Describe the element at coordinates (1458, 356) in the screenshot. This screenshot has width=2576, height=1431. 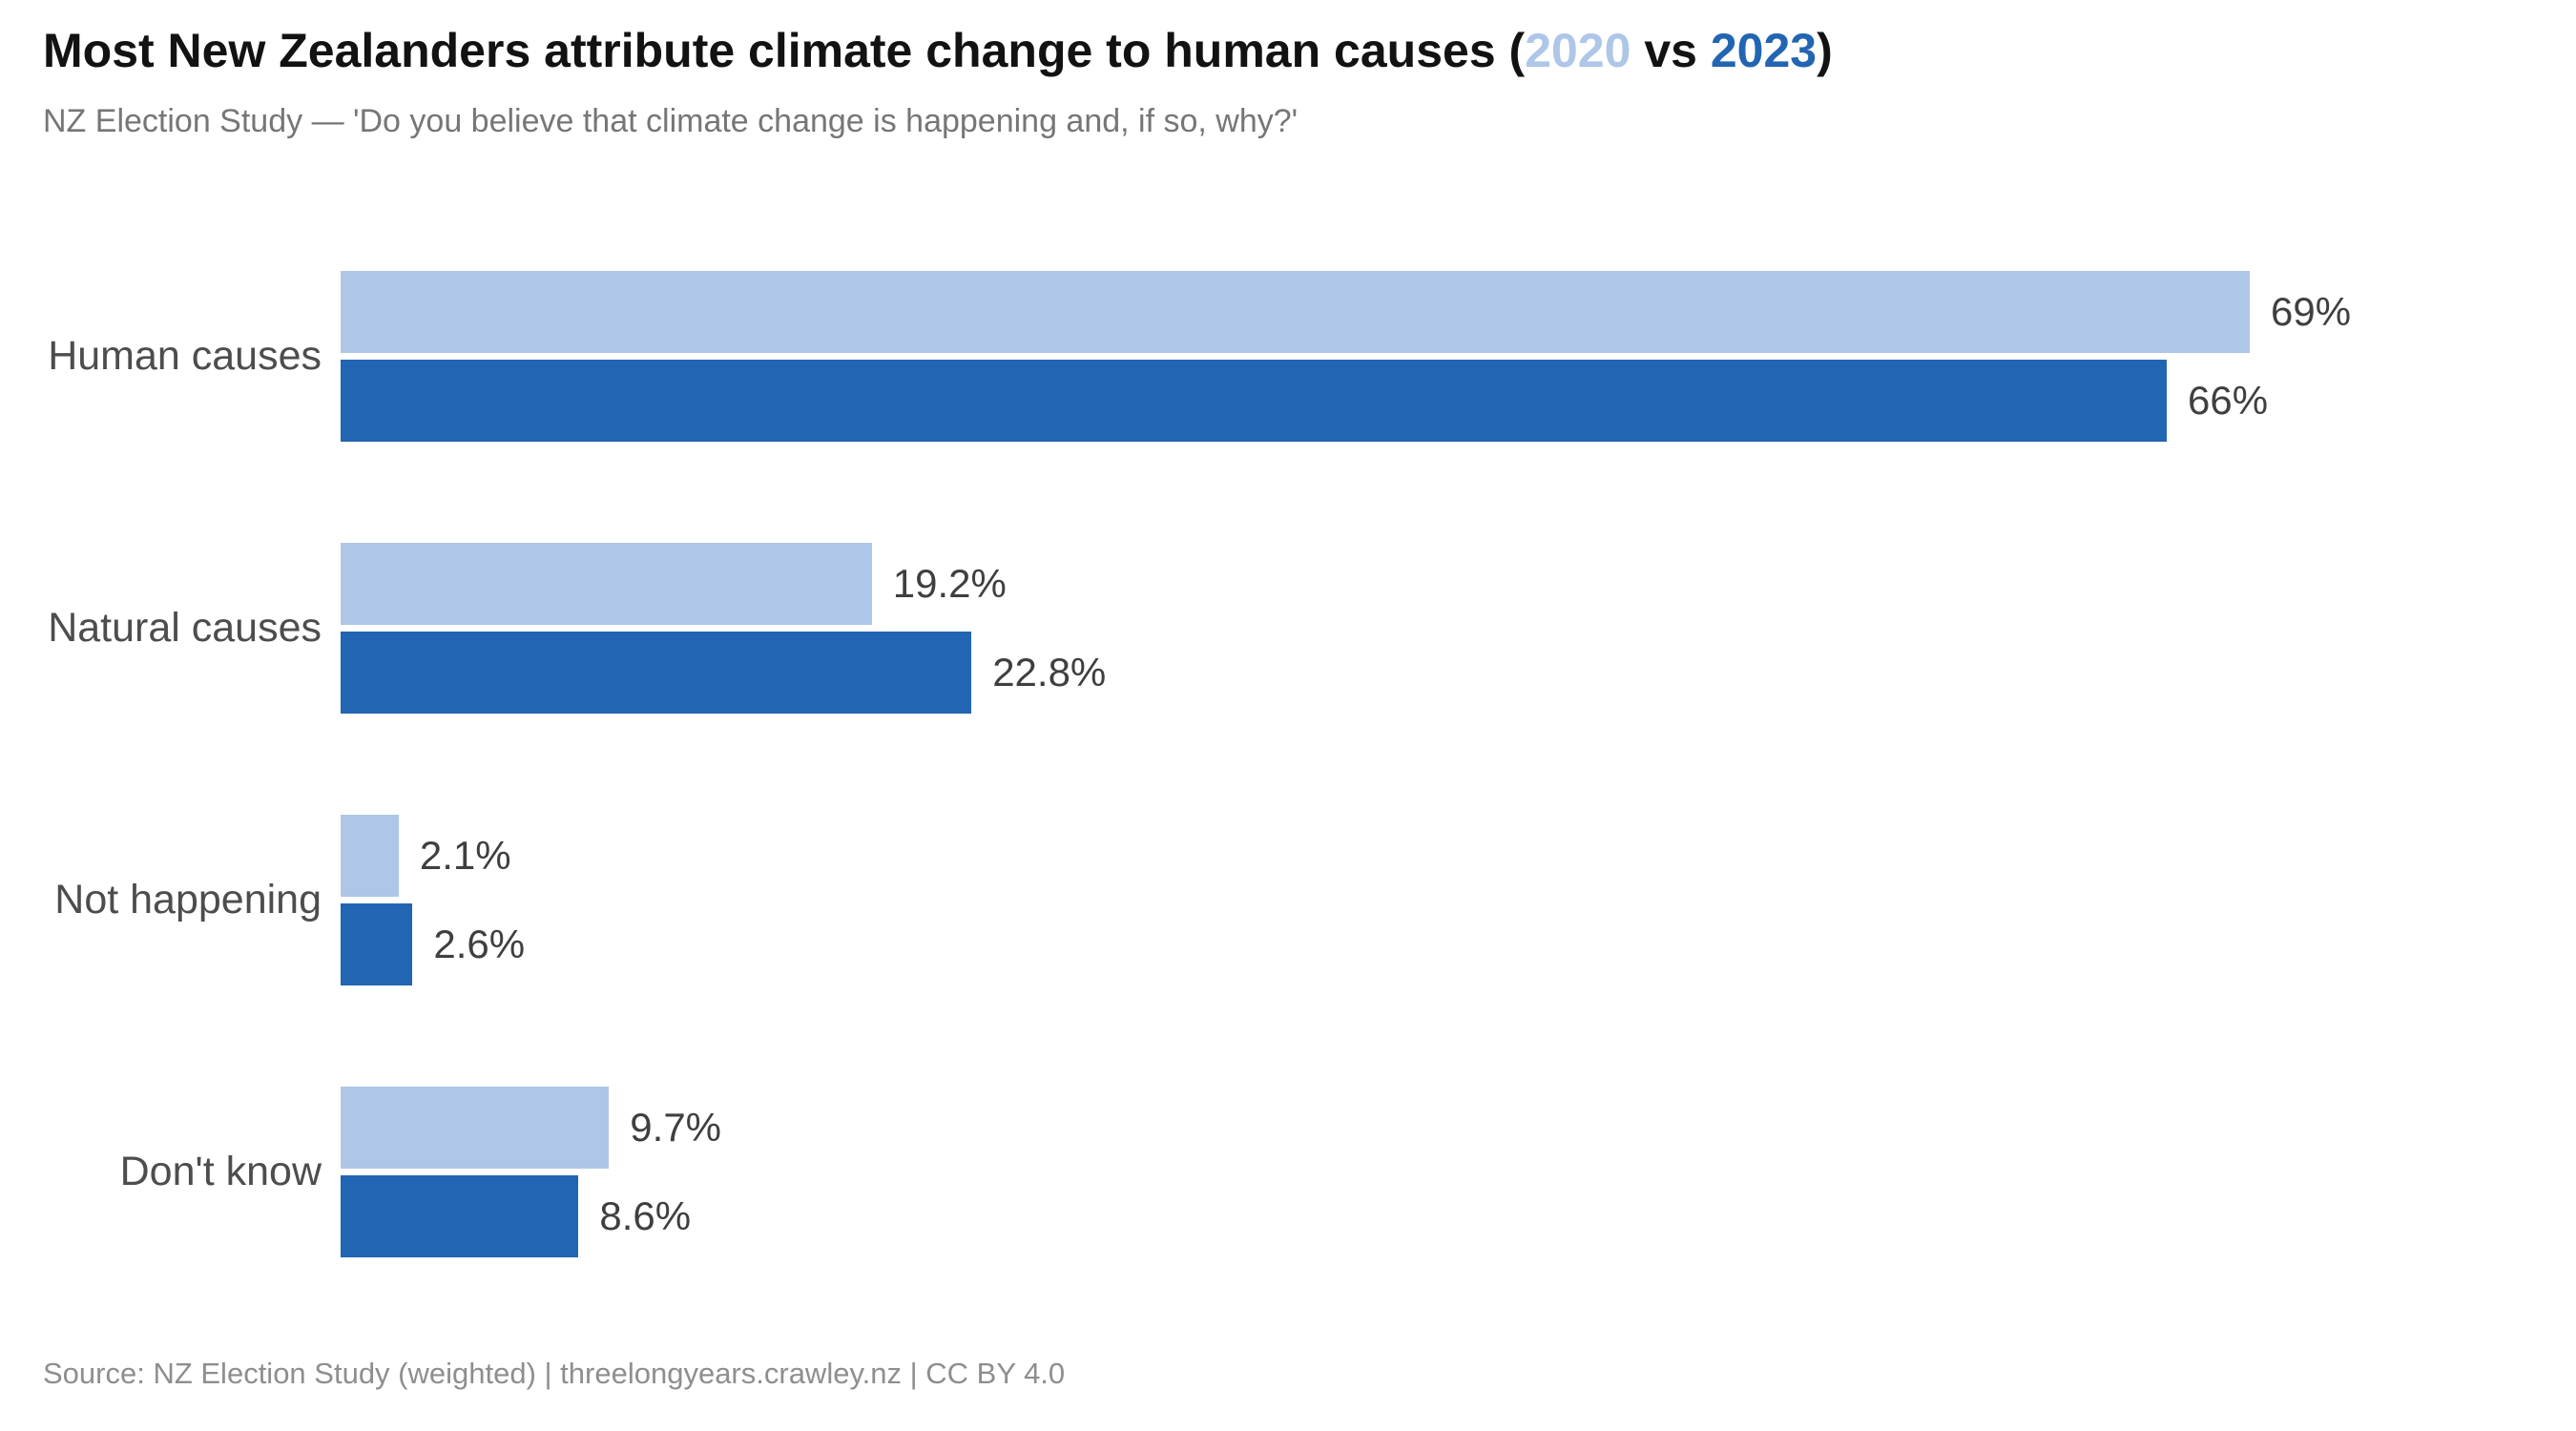
I see `category-bars: 69% 66%` at that location.